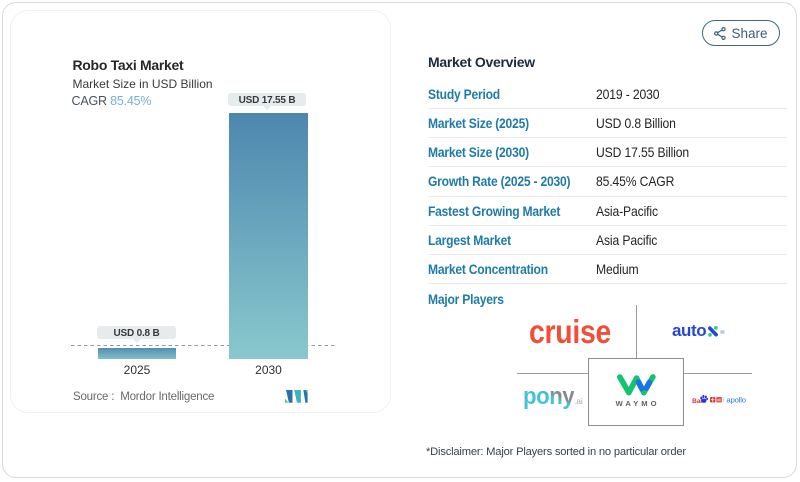 The image size is (800, 482). I want to click on svg-text: apollo, so click(736, 400).